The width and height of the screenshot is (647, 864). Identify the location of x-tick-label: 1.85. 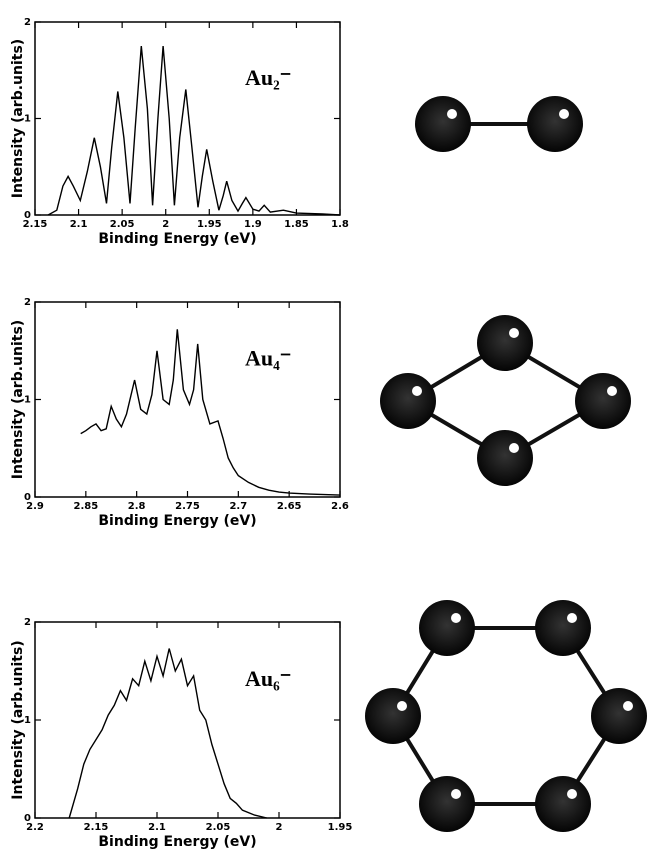
(296, 224).